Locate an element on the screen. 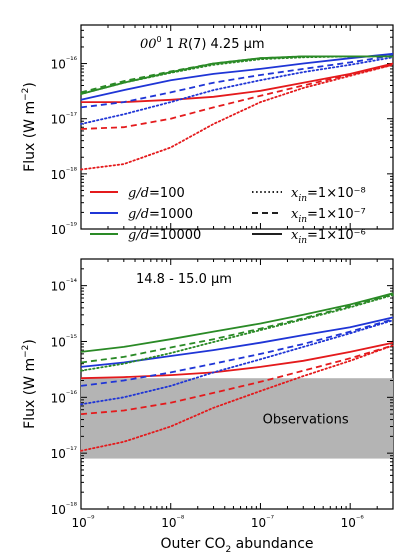  x-tick-label: 10⁻⁸ is located at coordinates (173, 522).